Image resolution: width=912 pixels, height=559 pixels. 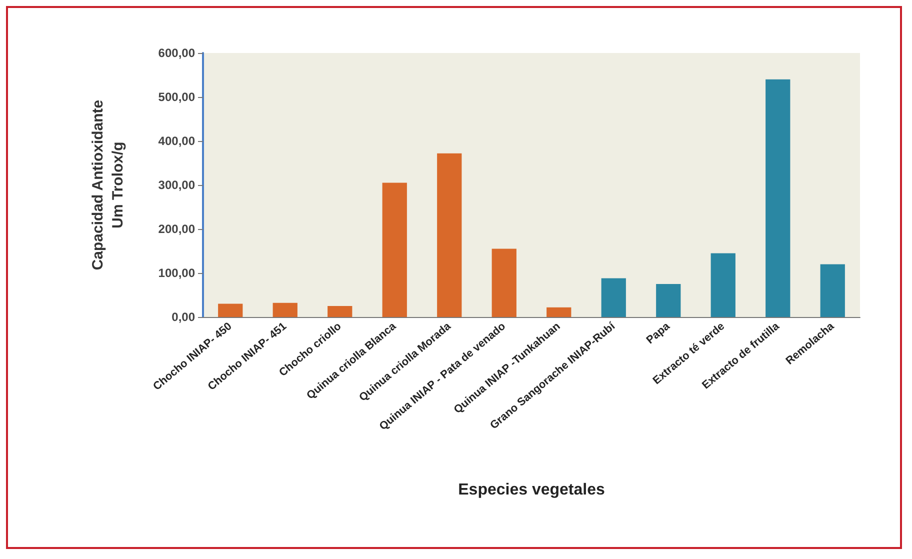 What do you see at coordinates (531, 490) in the screenshot?
I see `x-axis-title: Especies vegetales` at bounding box center [531, 490].